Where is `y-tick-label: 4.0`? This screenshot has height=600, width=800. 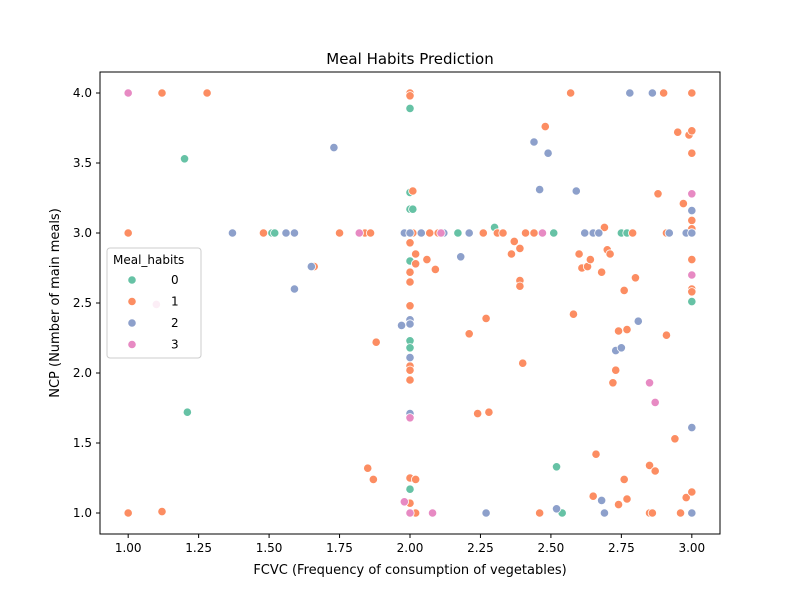 y-tick-label: 4.0 is located at coordinates (82, 93).